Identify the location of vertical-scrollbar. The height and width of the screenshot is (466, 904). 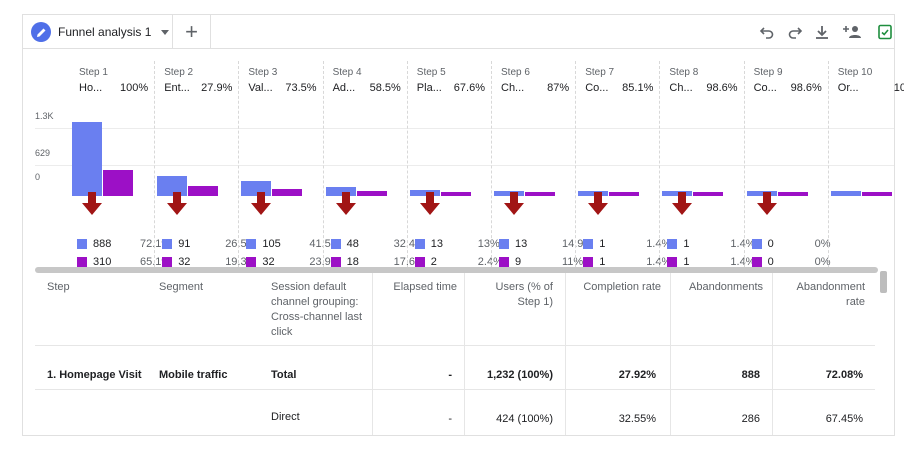
(883, 282).